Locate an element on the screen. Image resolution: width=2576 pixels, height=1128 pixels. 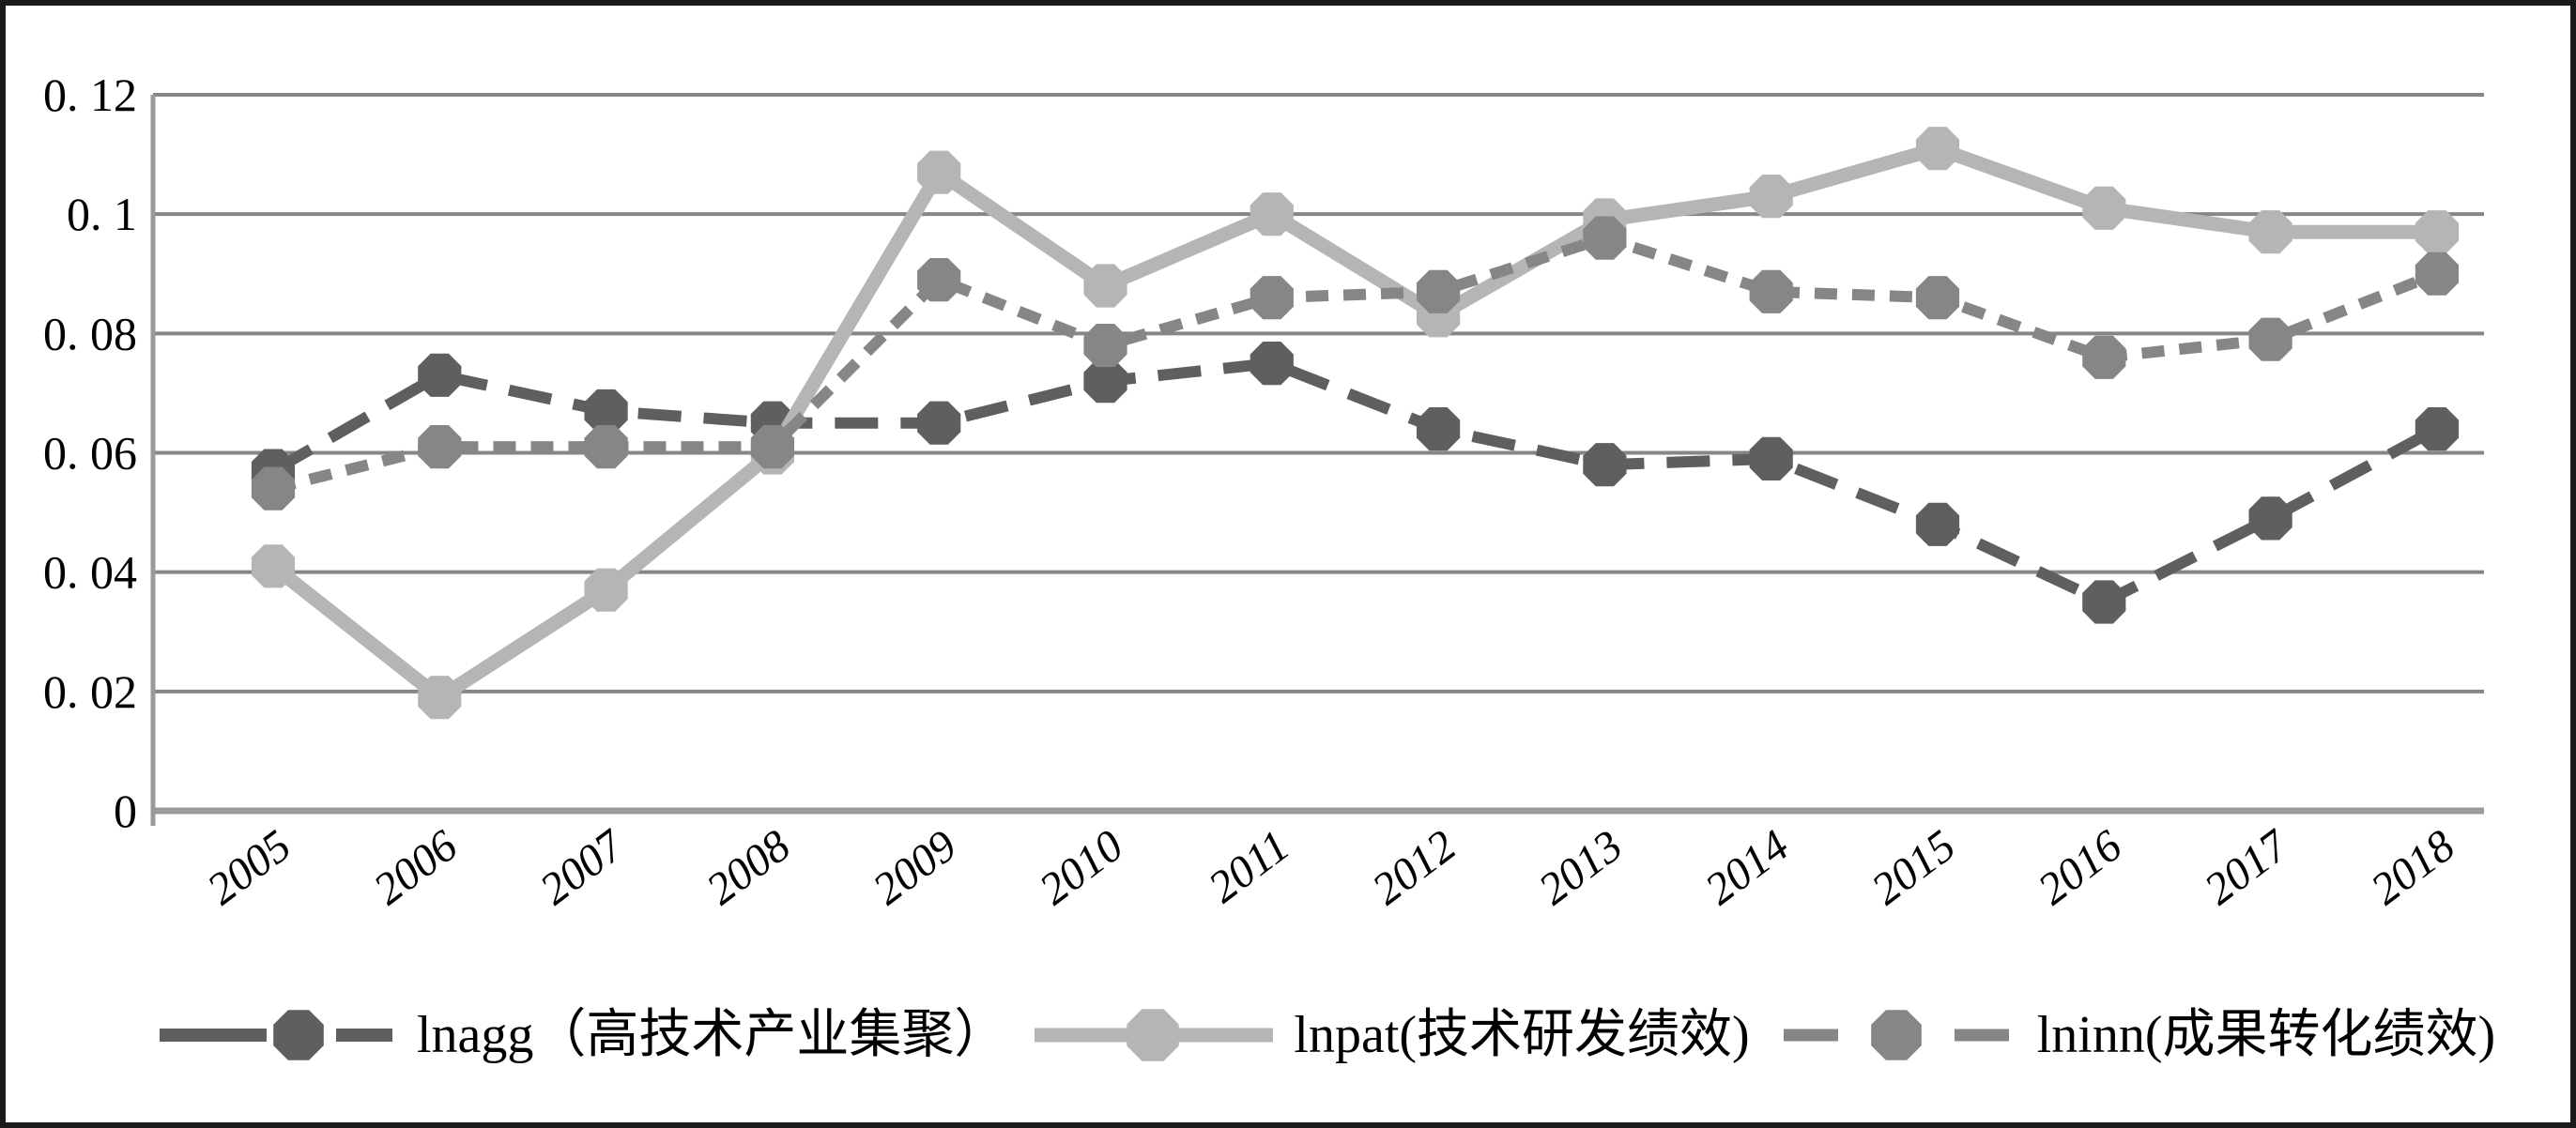
y-axis-tick-label: 0. 04 is located at coordinates (90, 572).